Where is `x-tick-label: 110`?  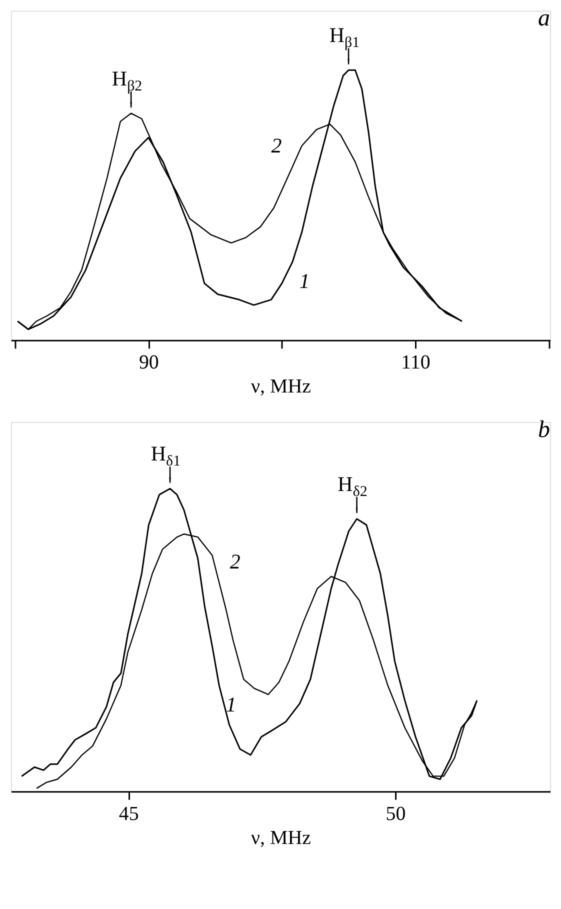 x-tick-label: 110 is located at coordinates (415, 363).